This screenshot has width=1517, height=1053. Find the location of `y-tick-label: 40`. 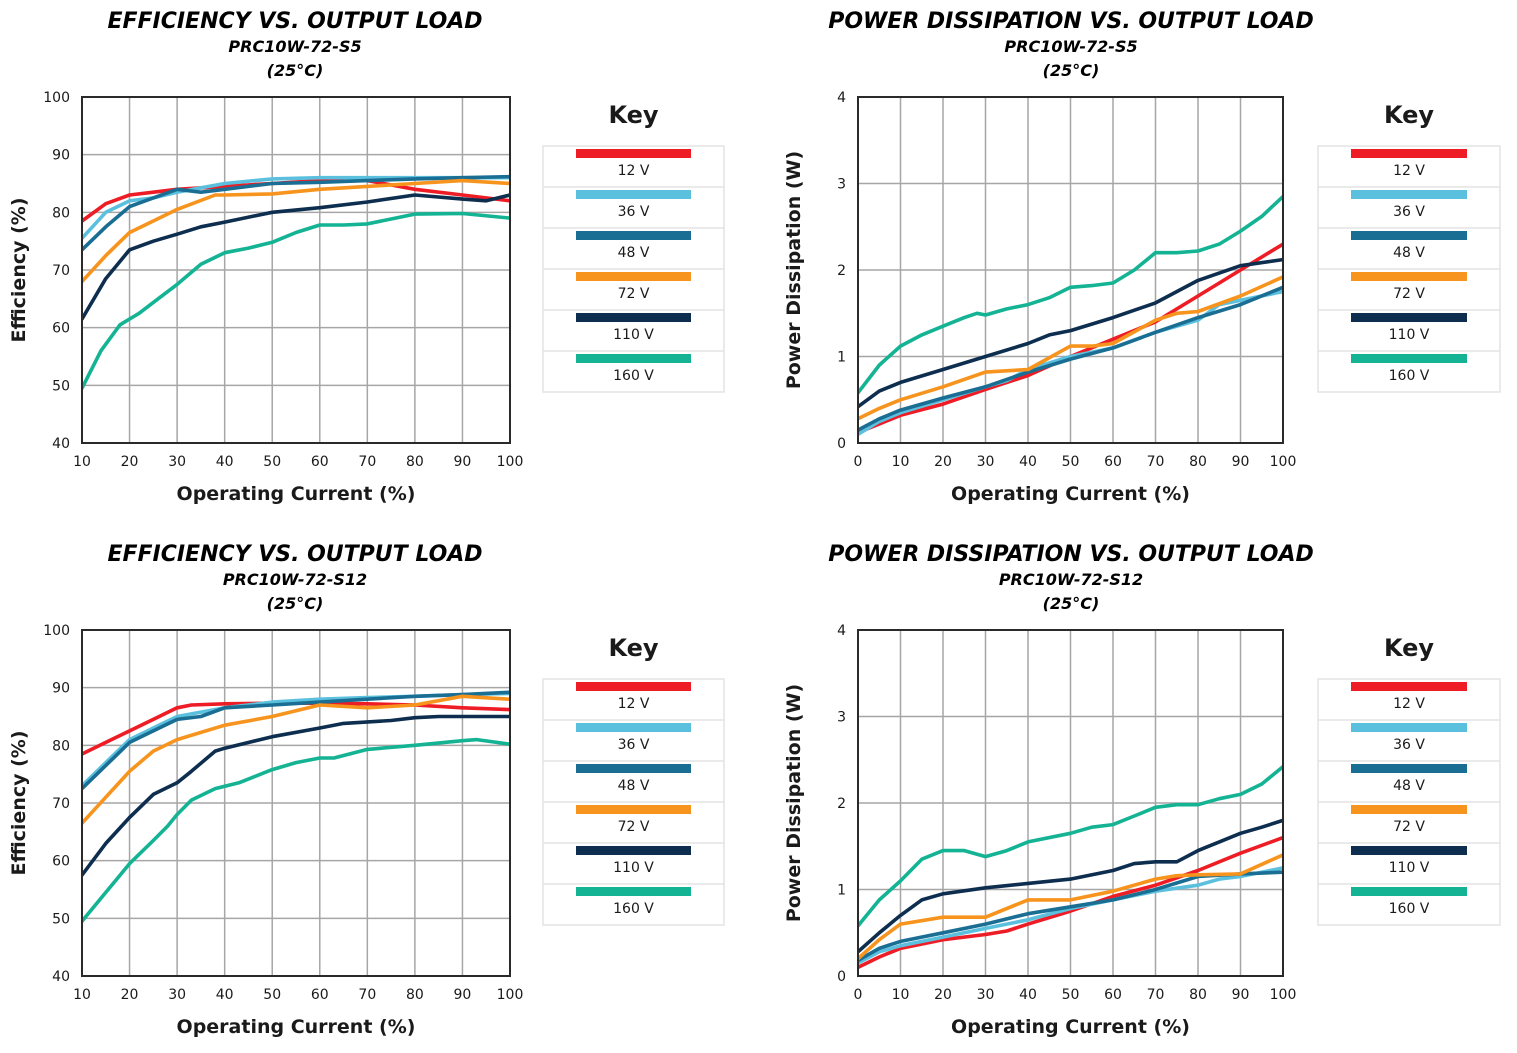

y-tick-label: 40 is located at coordinates (61, 444).